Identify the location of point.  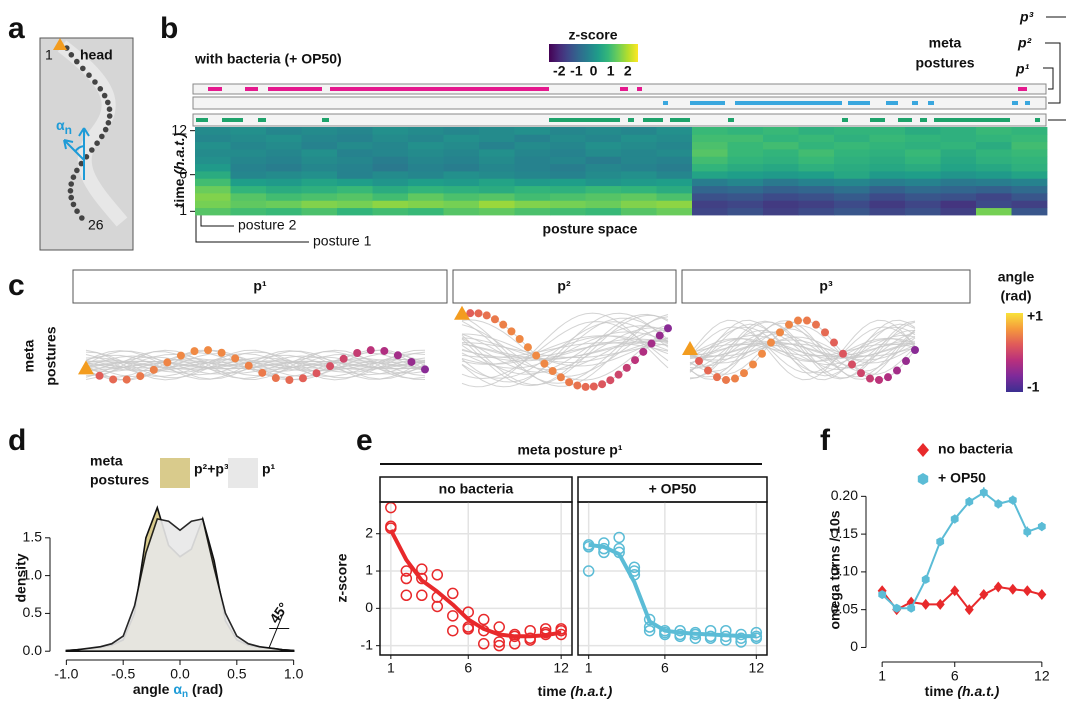
(422, 578).